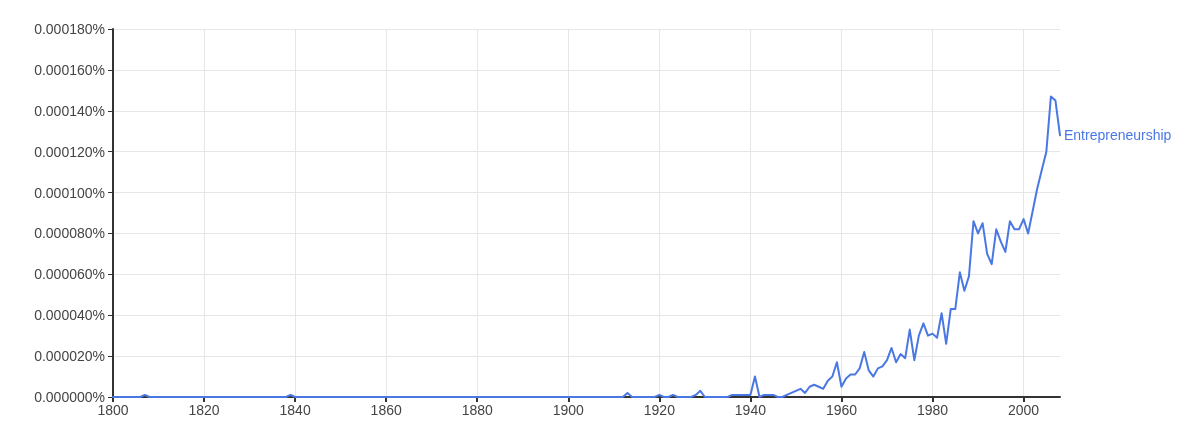 This screenshot has height=430, width=1190. I want to click on y-tick-label: 0.000100%, so click(69, 192).